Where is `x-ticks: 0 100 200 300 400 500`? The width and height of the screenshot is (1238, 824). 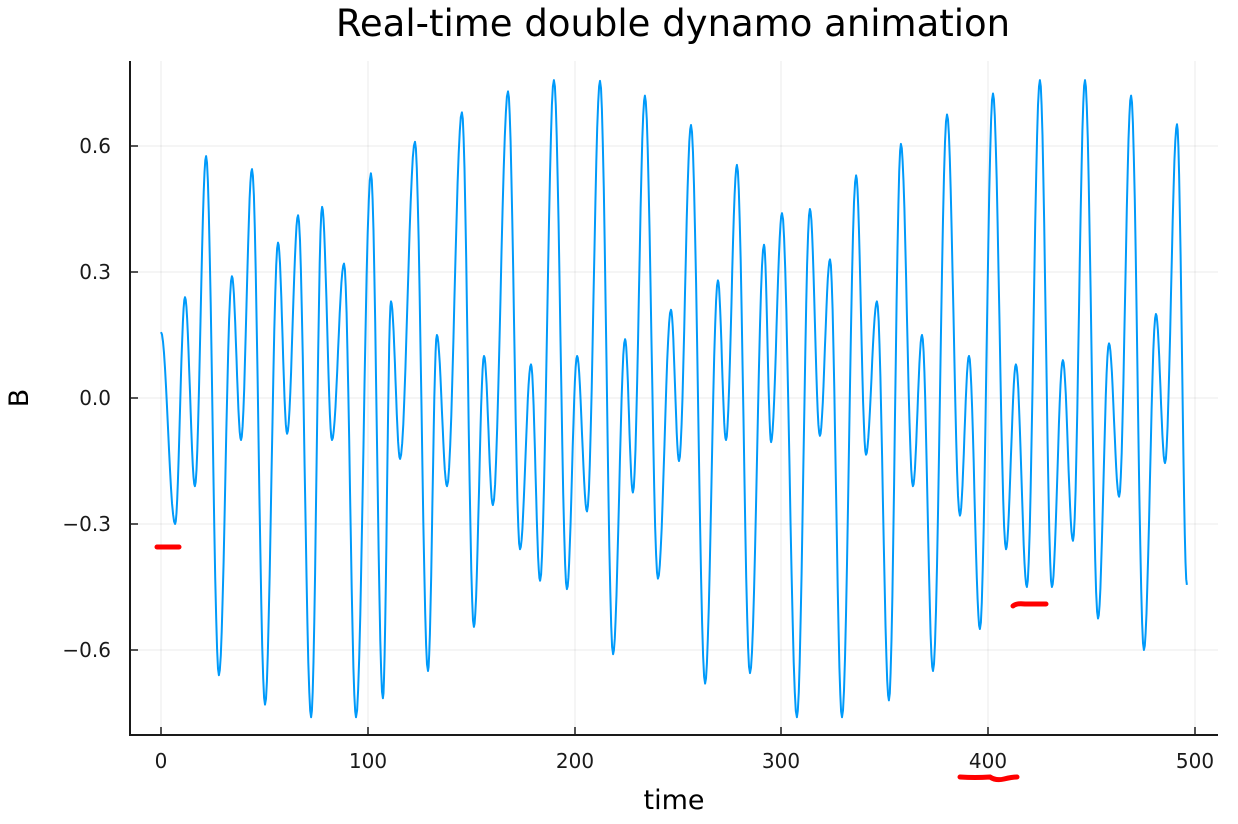 x-ticks: 0 100 200 300 400 500 is located at coordinates (684, 750).